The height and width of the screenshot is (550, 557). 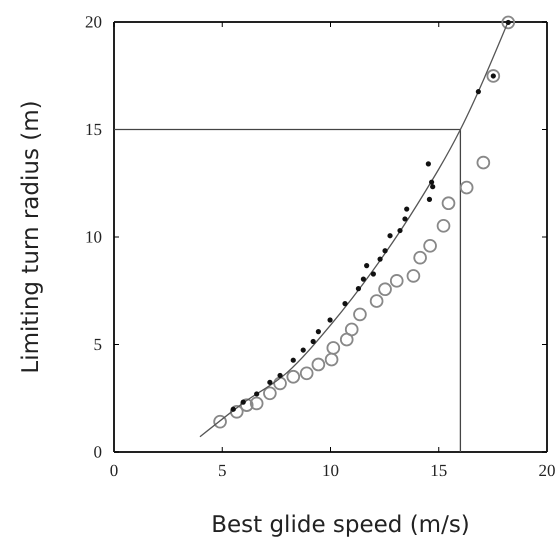 What do you see at coordinates (93, 129) in the screenshot?
I see `y-tick-label: 15` at bounding box center [93, 129].